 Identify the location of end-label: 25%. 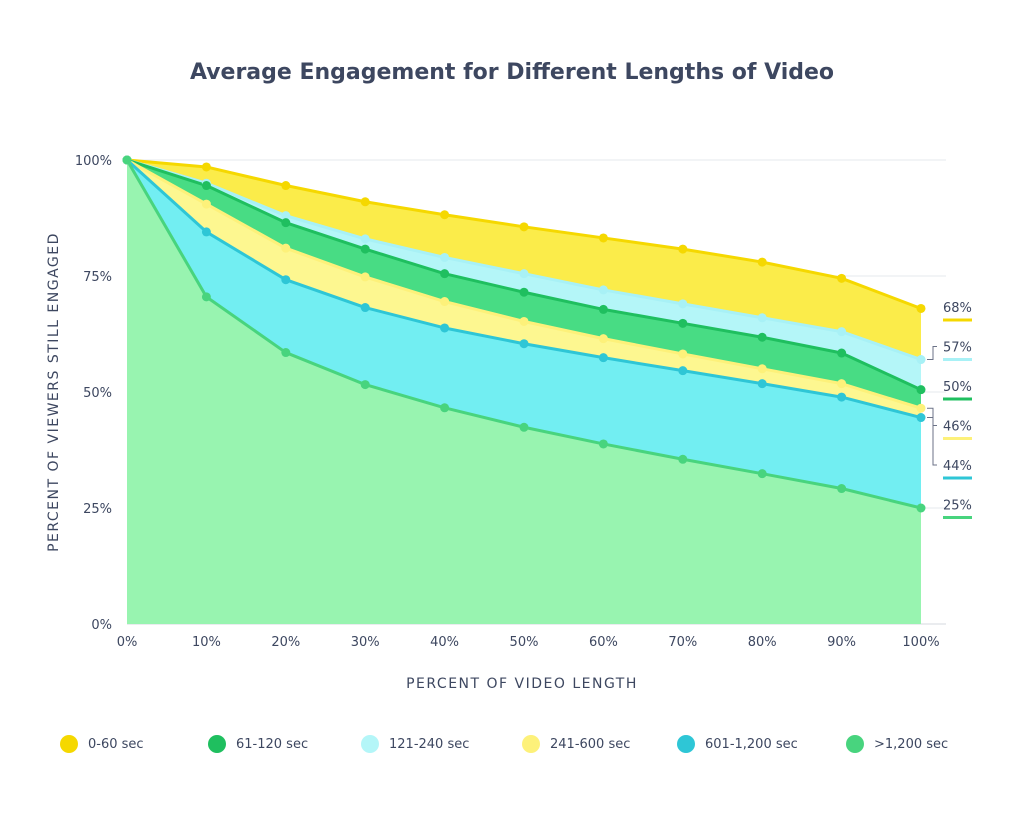
(957, 506).